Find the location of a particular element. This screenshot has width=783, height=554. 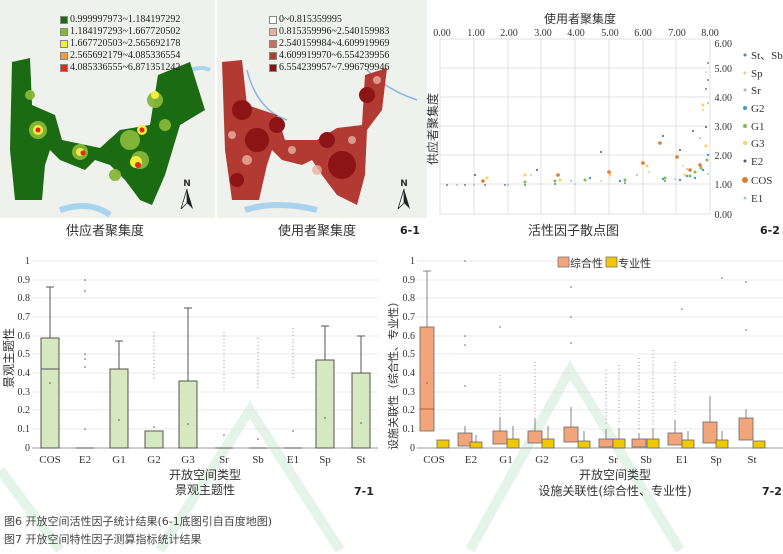

legend-item: Sp is located at coordinates (753, 74).